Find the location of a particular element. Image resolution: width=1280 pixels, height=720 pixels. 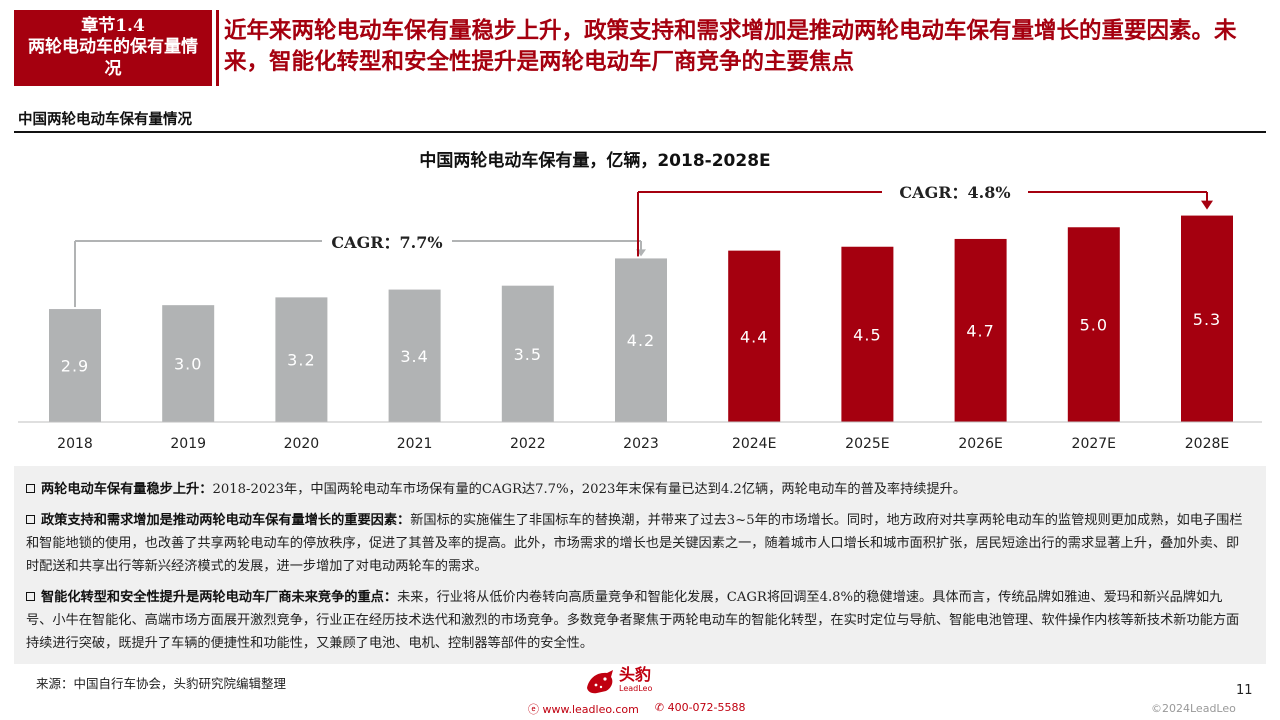

bar-value-label: 4.5 is located at coordinates (867, 334).